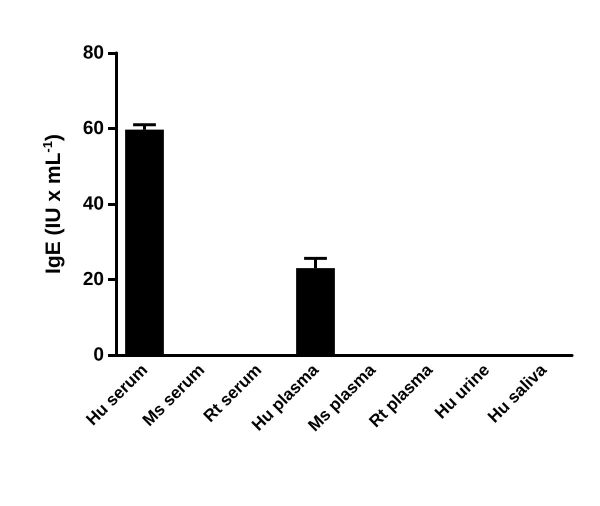 This screenshot has width=600, height=506. I want to click on y-tick-label: 20, so click(93, 279).